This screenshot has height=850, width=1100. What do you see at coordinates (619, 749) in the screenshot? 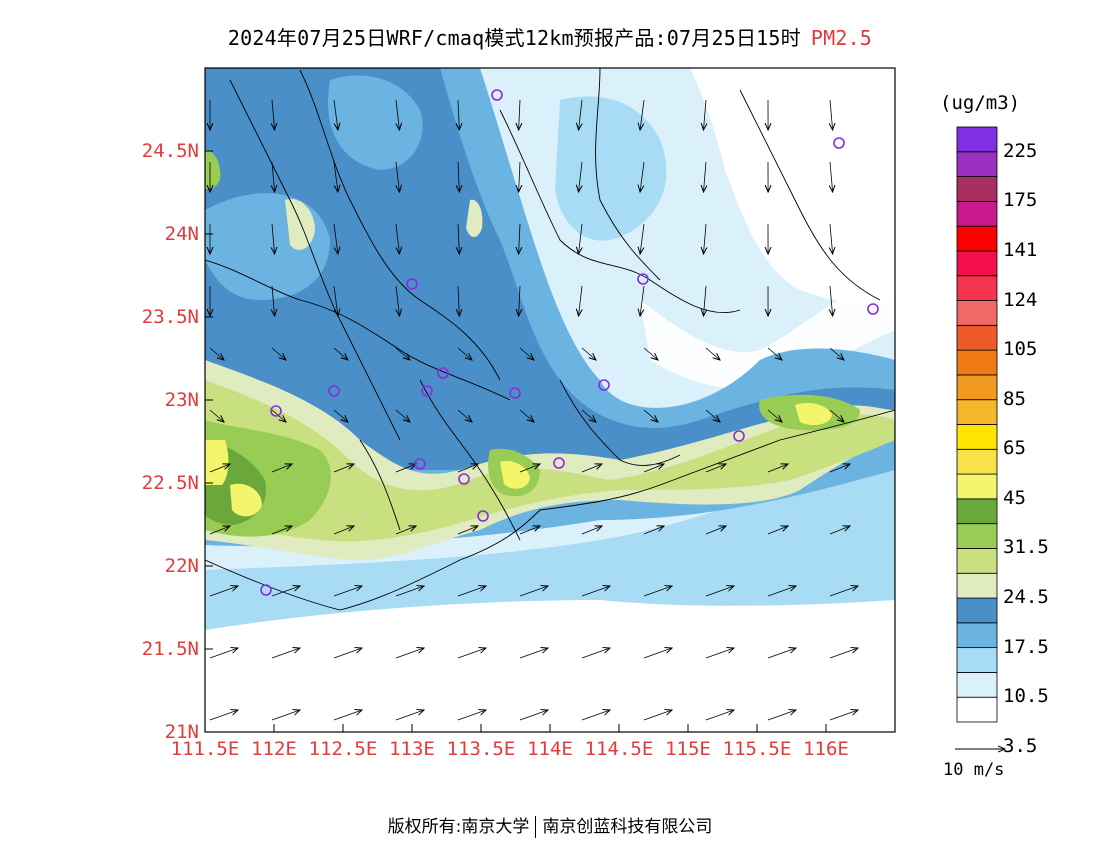
I see `lon-tick-label: 114.5E` at bounding box center [619, 749].